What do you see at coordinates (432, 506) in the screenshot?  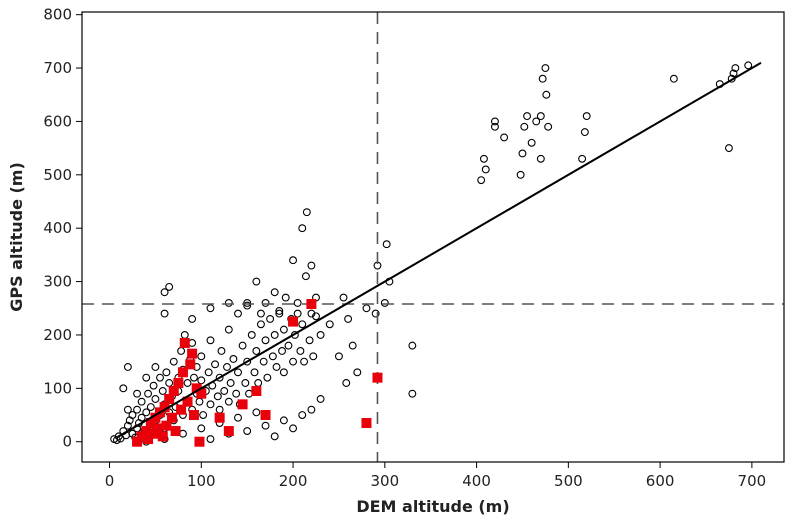 I see `x-axis-title: DEM altitude (m)` at bounding box center [432, 506].